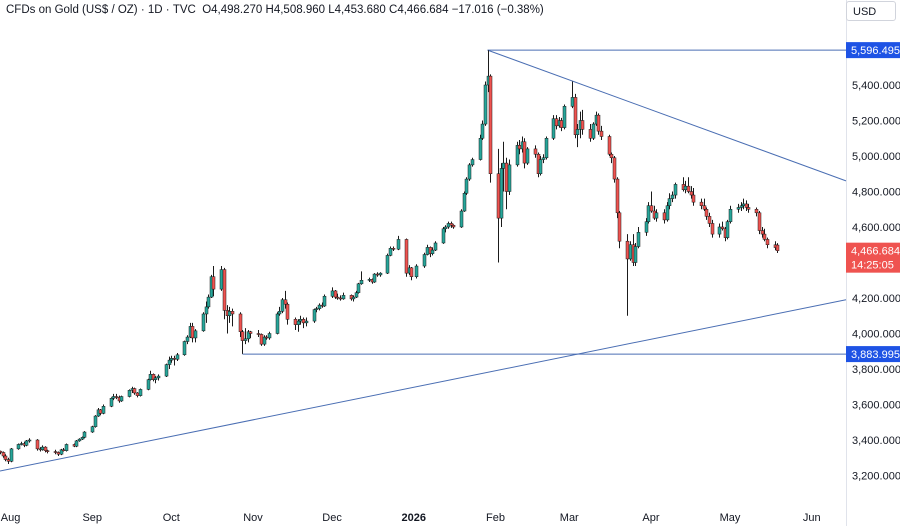 The height and width of the screenshot is (531, 900). I want to click on current-price-text: 4,466.684, so click(875, 252).